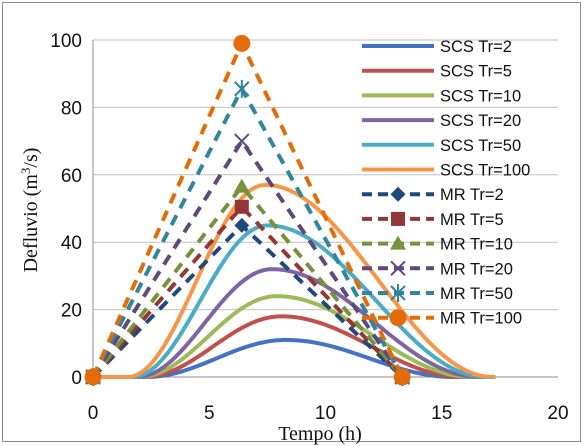 The image size is (585, 446). Describe the element at coordinates (480, 146) in the screenshot. I see `legend-label-scs-tr-50: SCS Tr=50` at that location.